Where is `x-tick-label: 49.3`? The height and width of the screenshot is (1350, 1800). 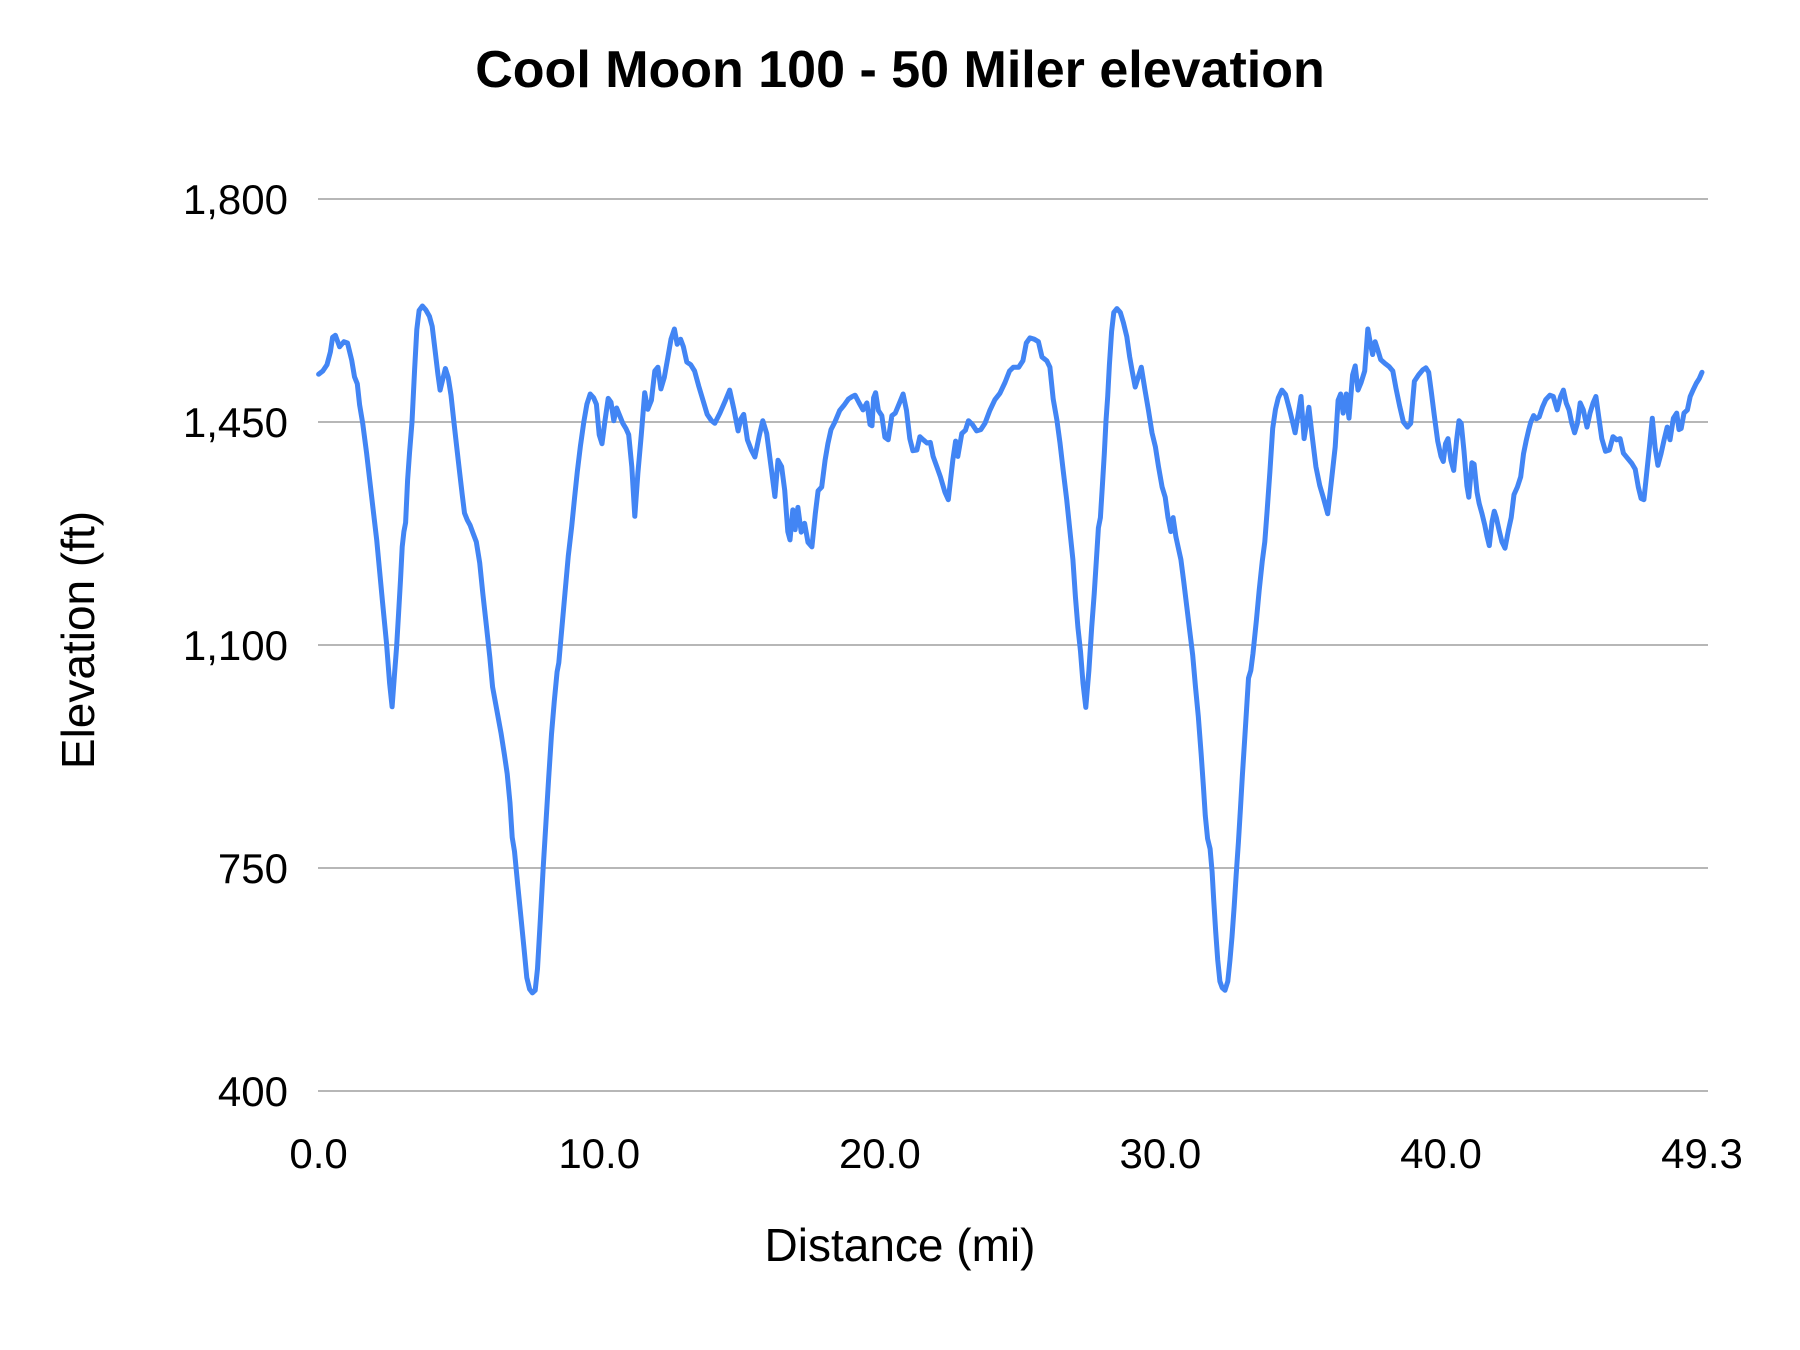 x-tick-label: 49.3 is located at coordinates (1702, 1153).